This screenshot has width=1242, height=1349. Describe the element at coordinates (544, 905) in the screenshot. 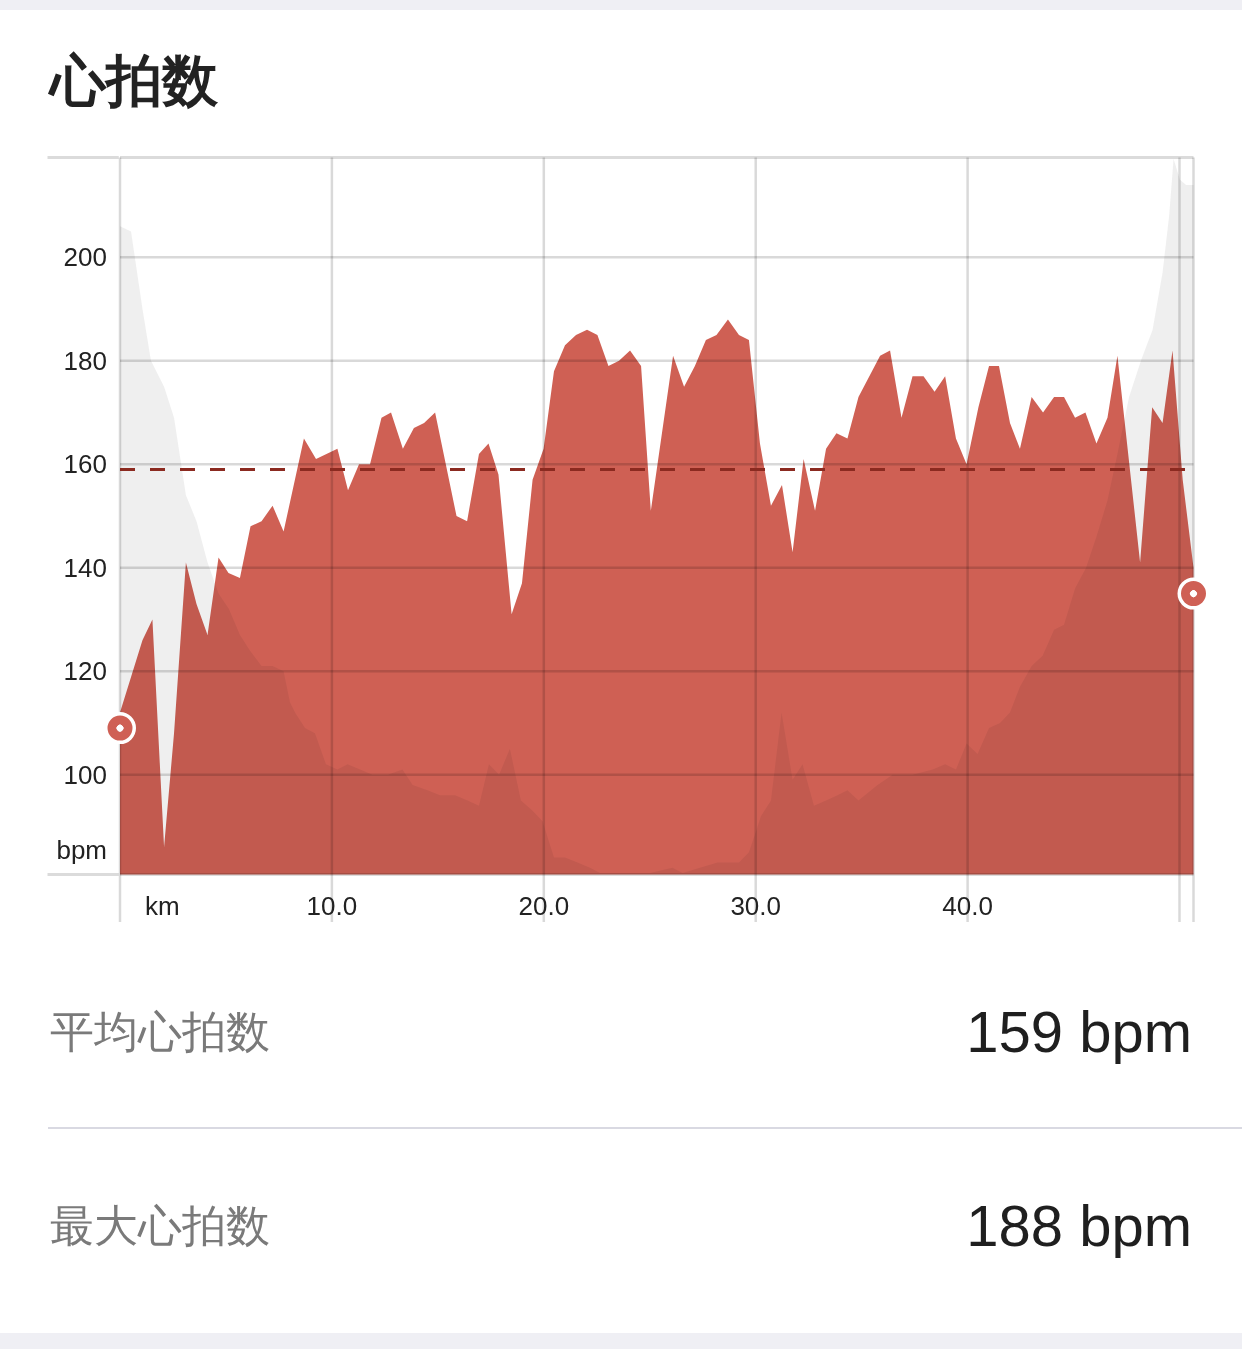

I see `x-tick-label: 20.0` at that location.